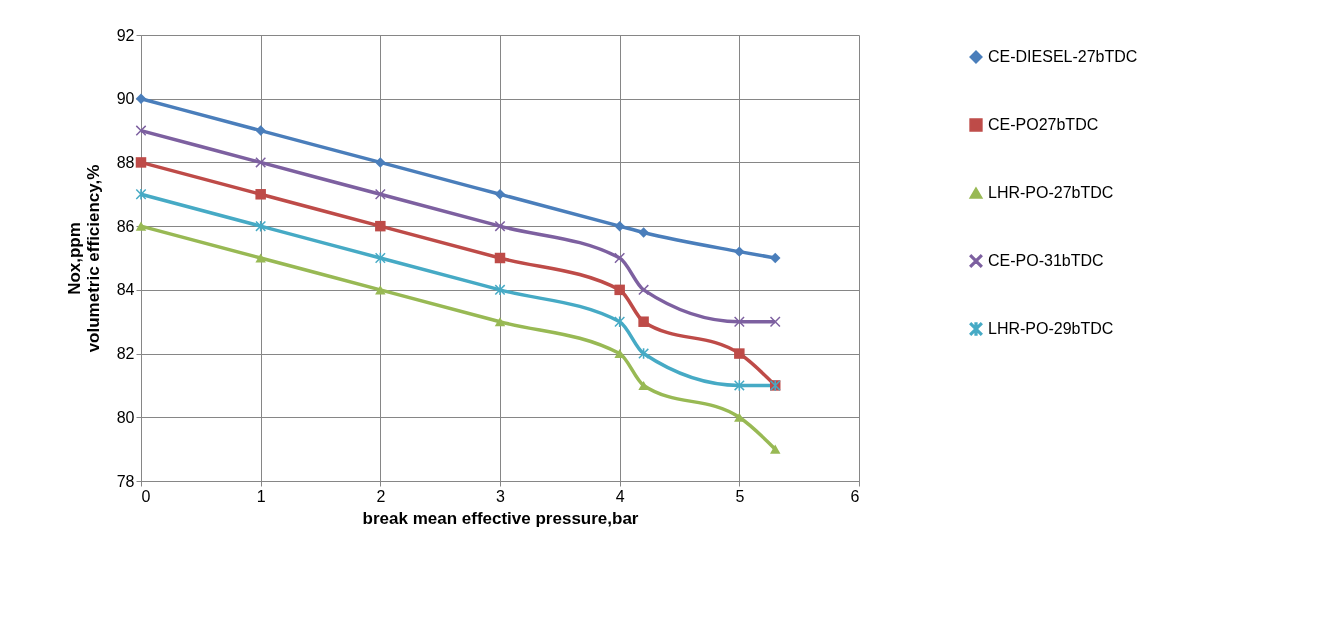  What do you see at coordinates (125, 354) in the screenshot?
I see `y-tick-label: 82` at bounding box center [125, 354].